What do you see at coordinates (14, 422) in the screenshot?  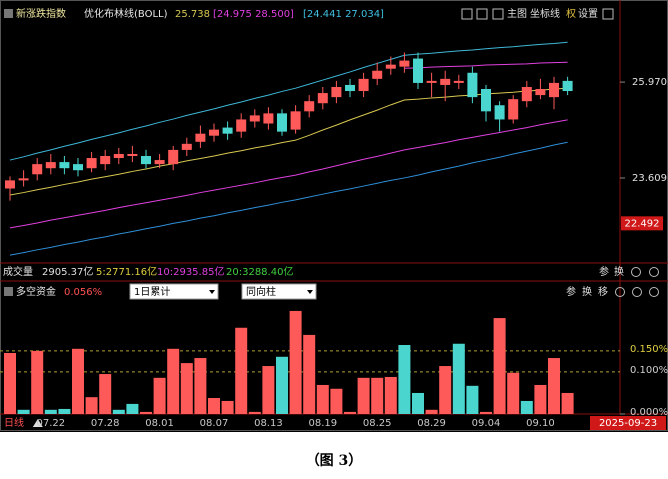 I see `period-label: 日线` at bounding box center [14, 422].